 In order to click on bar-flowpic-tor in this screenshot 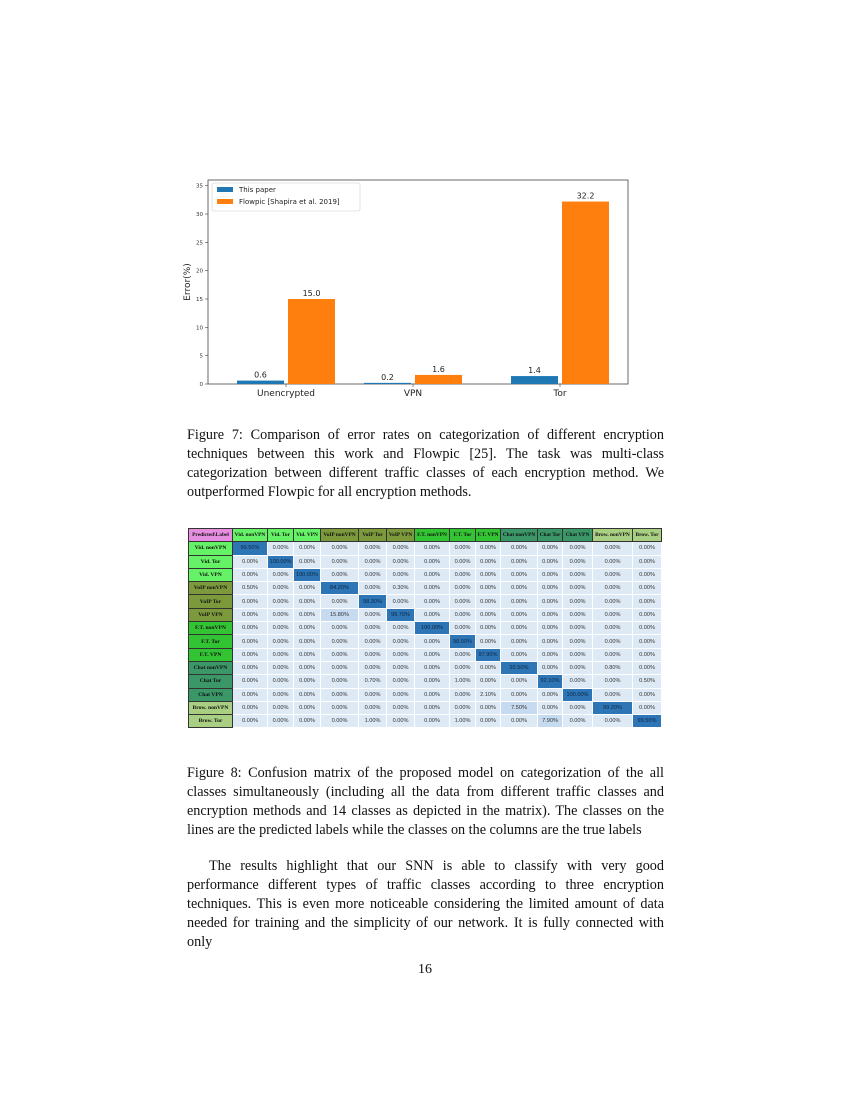, I will do `click(585, 292)`.